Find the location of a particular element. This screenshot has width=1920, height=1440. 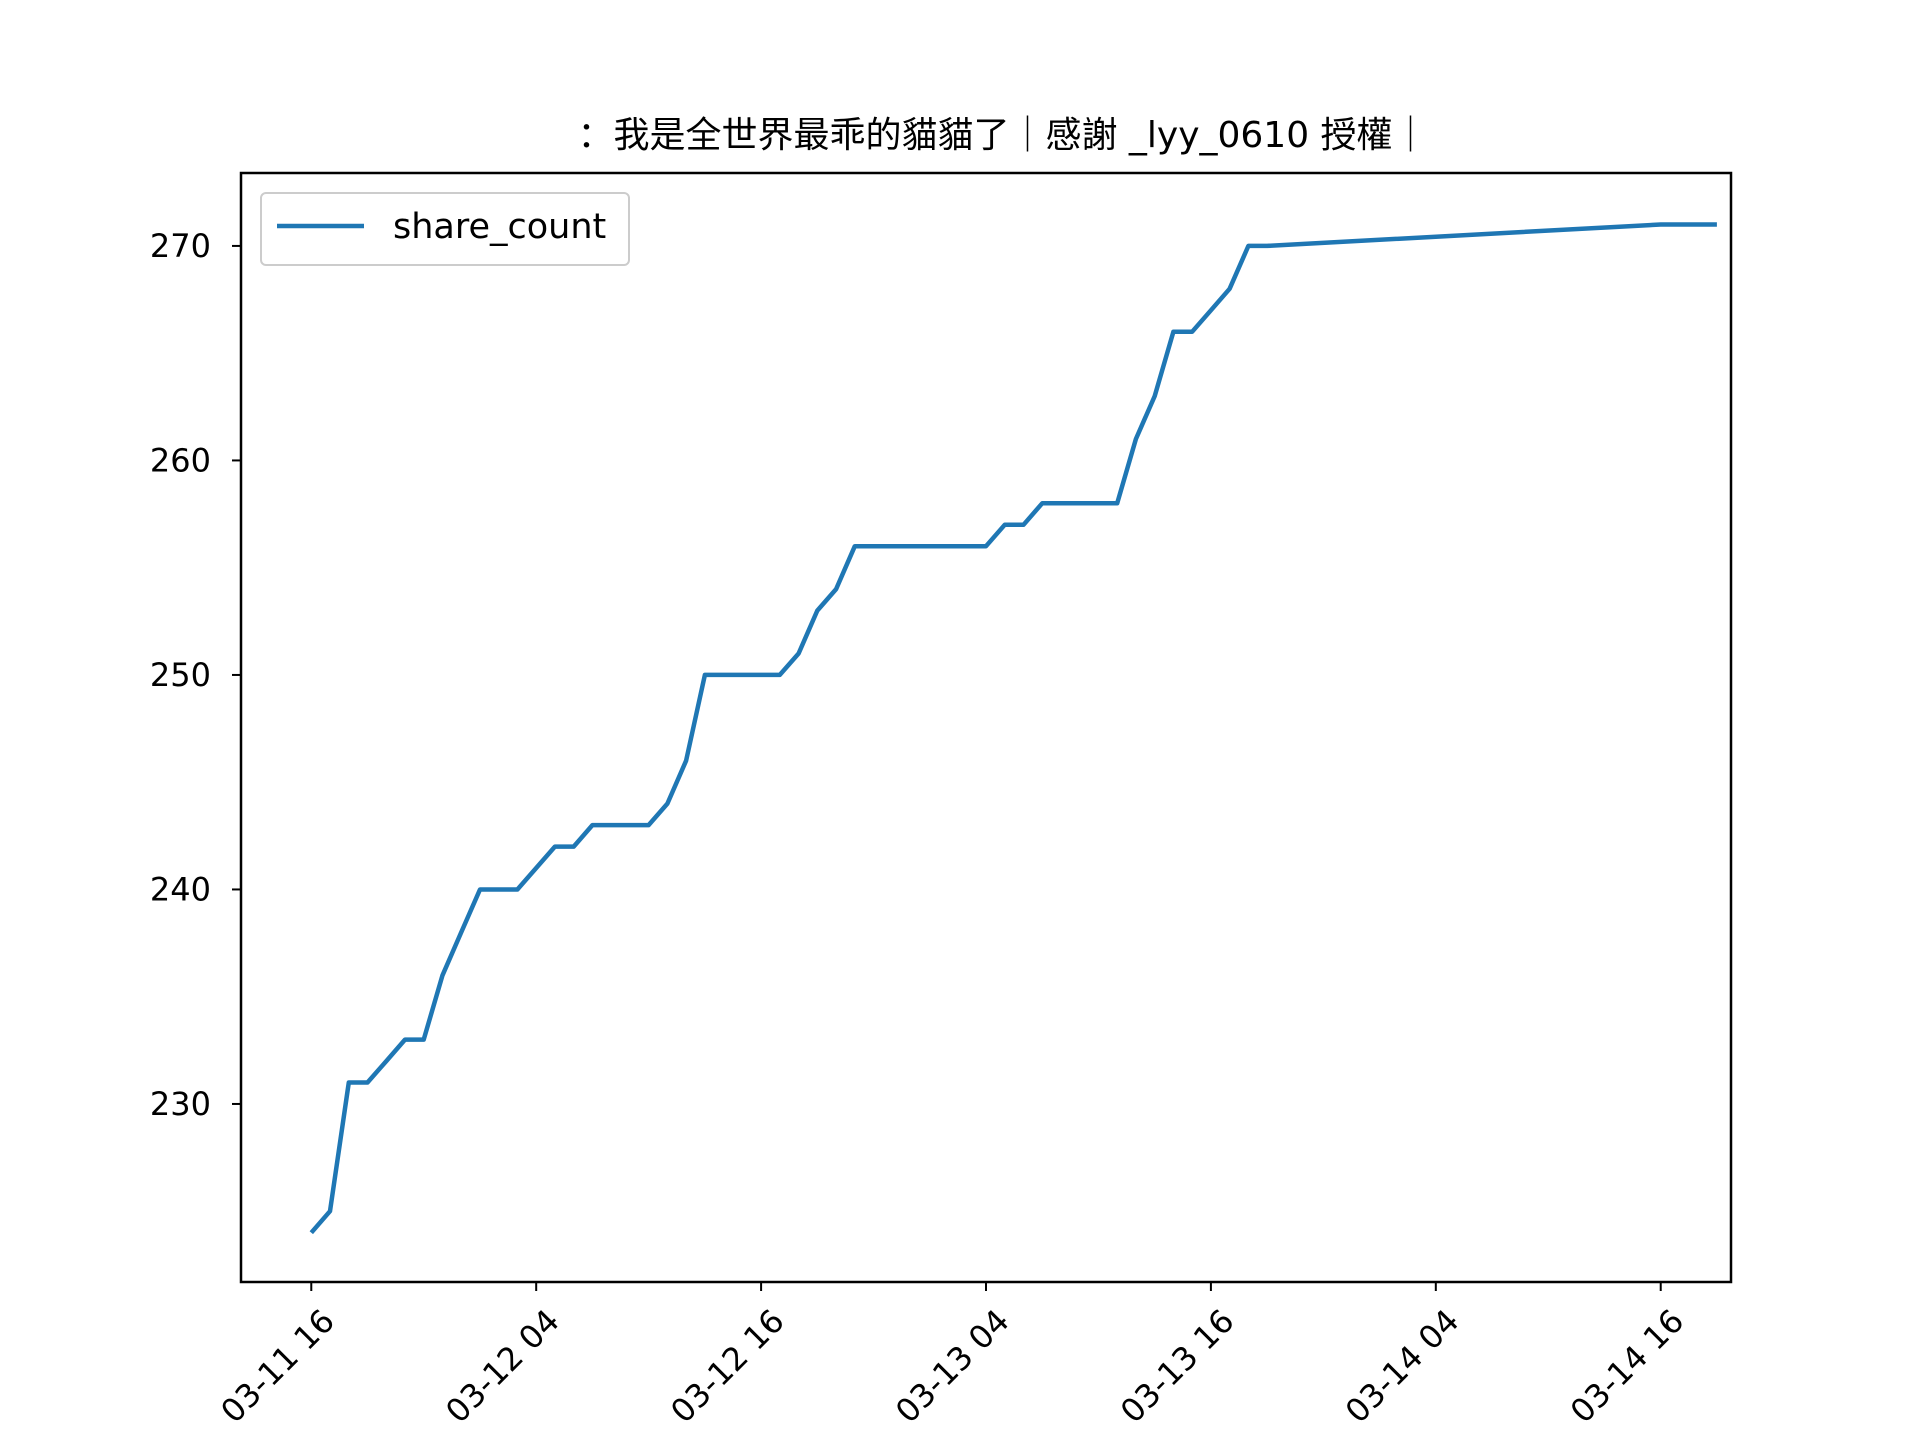

y-axis: 230 240 250 260 270 is located at coordinates (195, 675).